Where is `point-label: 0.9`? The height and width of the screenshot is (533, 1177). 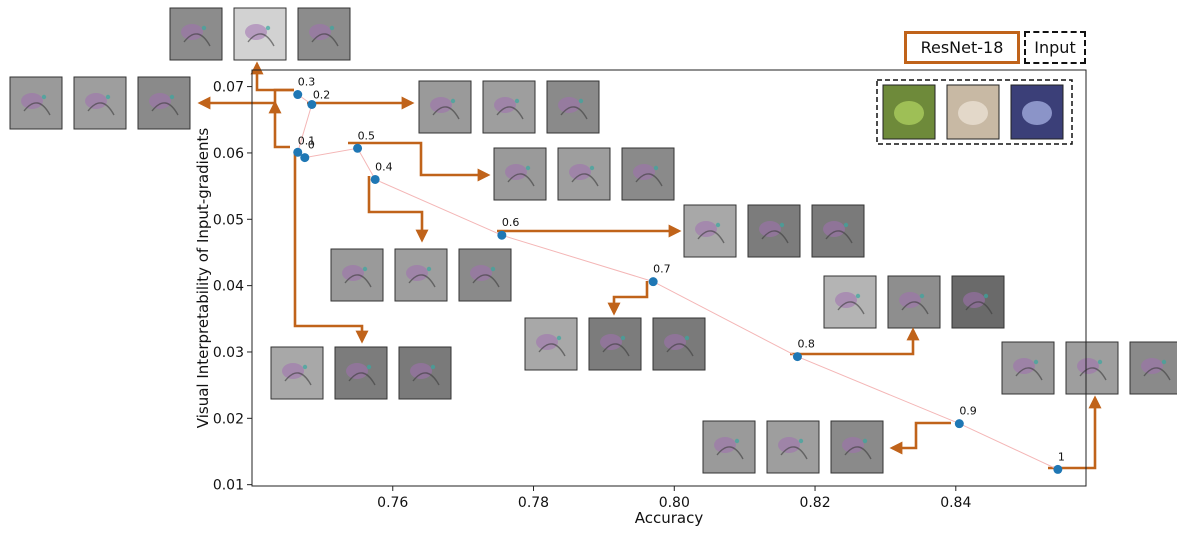 point-label: 0.9 is located at coordinates (968, 411).